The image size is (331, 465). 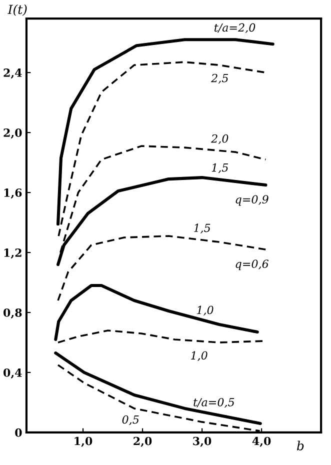 I want to click on x-tick-label: 1,0, so click(x=83, y=441).